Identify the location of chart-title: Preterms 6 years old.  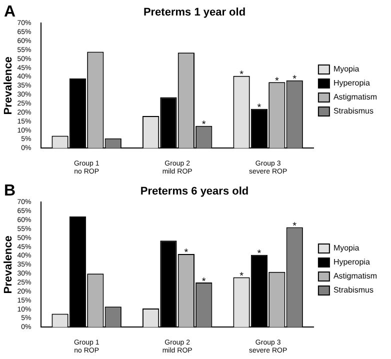
(194, 192).